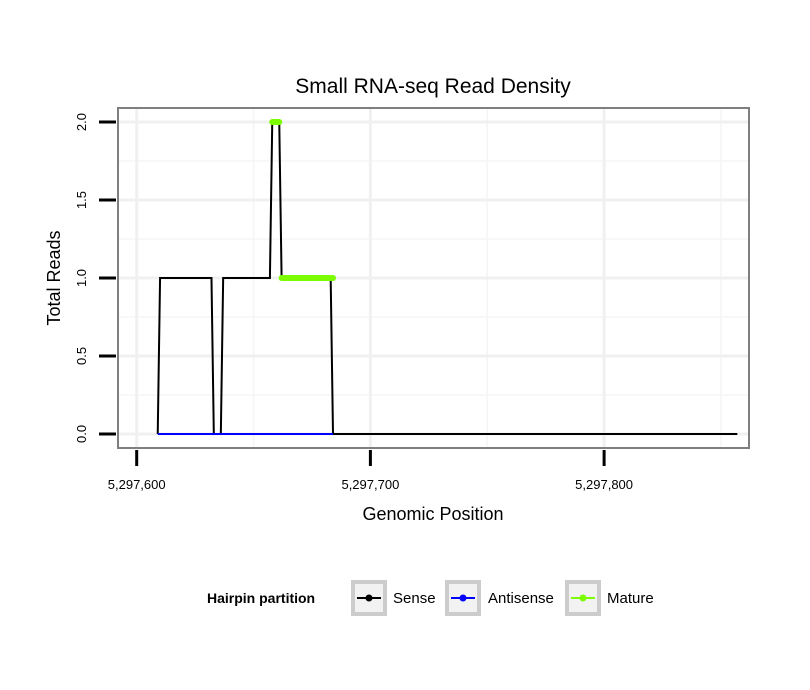 This screenshot has width=810, height=690. Describe the element at coordinates (81, 122) in the screenshot. I see `y-tick-label-4: 2.0` at that location.